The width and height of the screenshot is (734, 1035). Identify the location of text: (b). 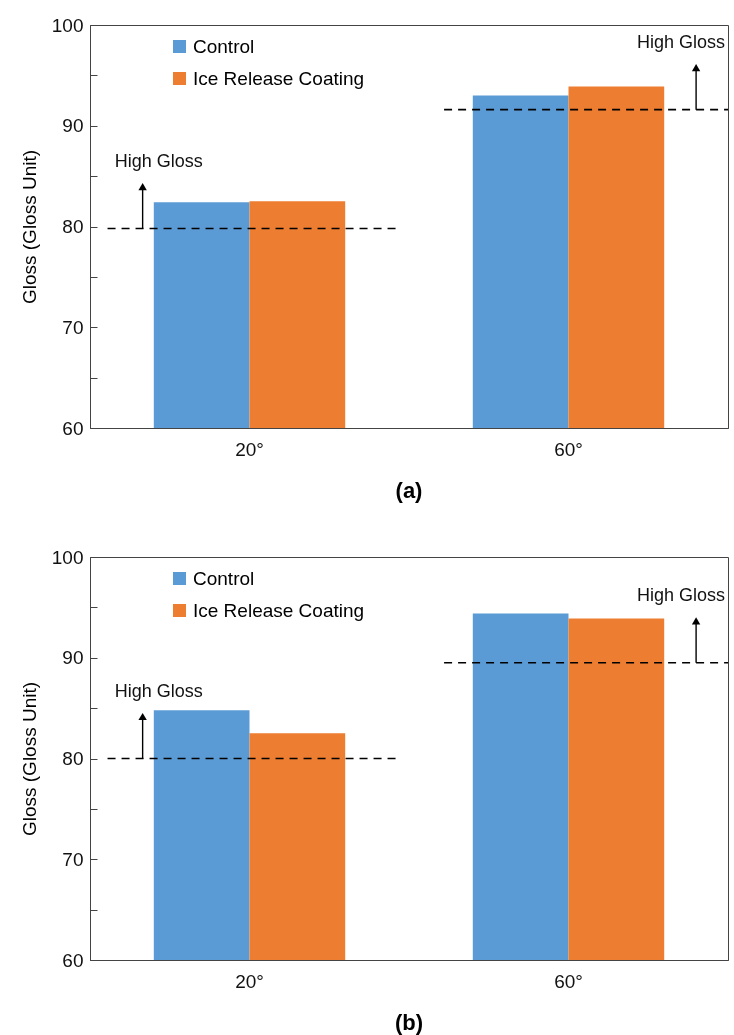
(409, 1022).